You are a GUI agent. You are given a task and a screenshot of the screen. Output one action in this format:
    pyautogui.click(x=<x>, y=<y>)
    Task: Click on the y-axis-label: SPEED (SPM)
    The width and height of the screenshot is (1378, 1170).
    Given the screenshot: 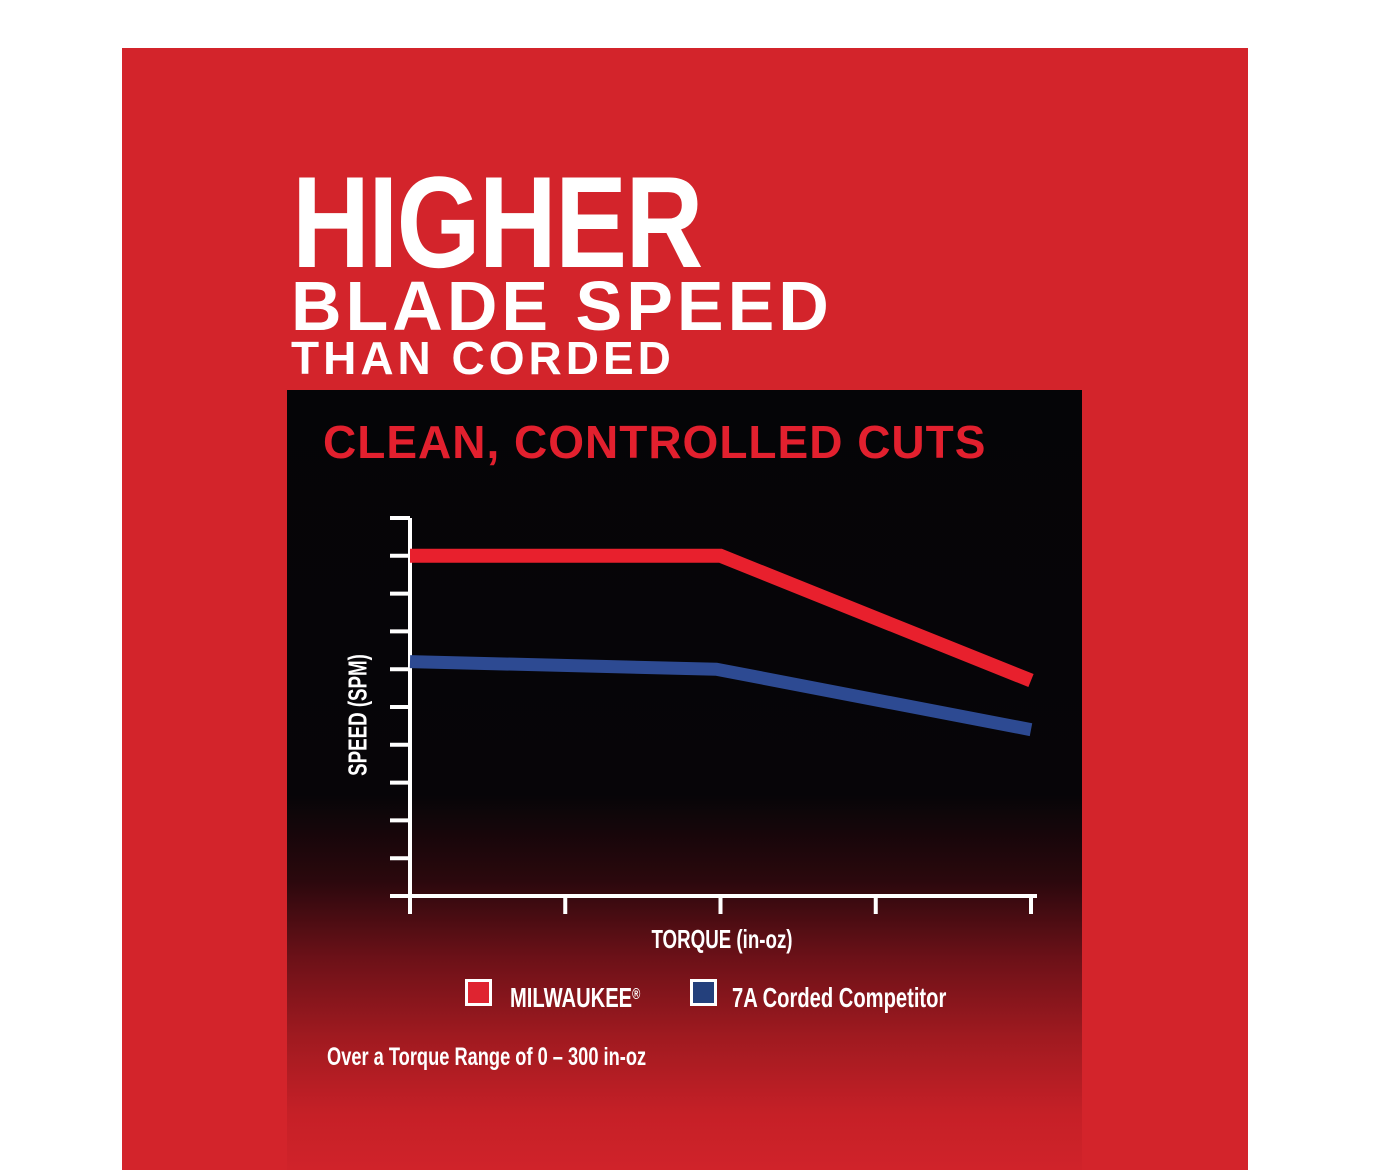 What is the action you would take?
    pyautogui.click(x=357, y=715)
    